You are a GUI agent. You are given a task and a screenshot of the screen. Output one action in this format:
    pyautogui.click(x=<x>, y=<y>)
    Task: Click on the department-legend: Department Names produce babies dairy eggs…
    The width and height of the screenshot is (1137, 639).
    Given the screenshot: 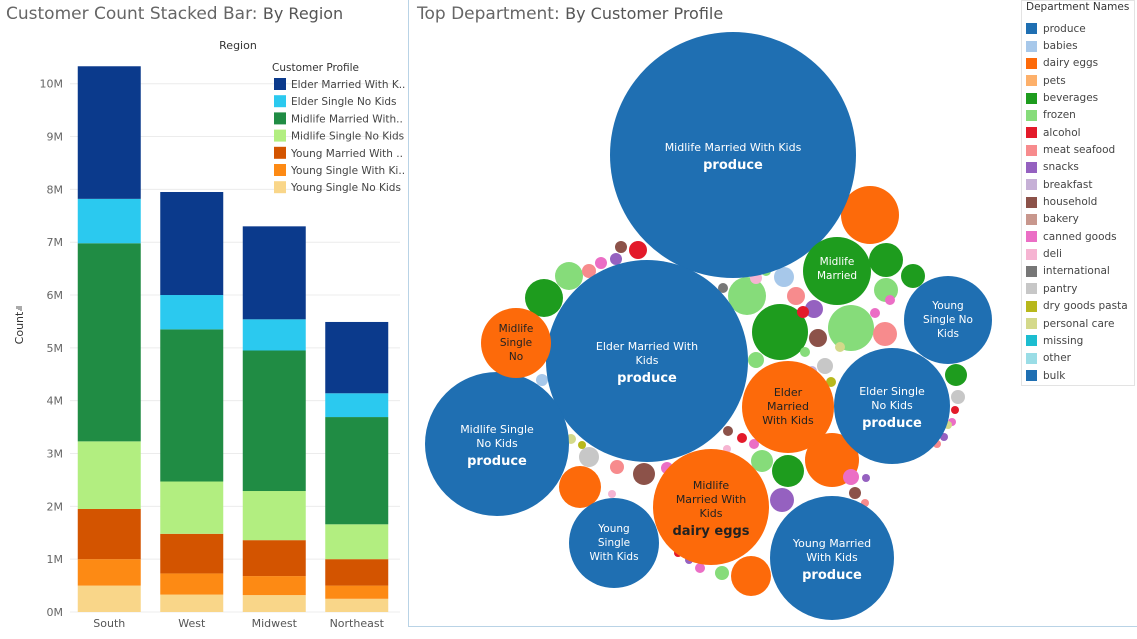 What is the action you would take?
    pyautogui.click(x=1078, y=193)
    